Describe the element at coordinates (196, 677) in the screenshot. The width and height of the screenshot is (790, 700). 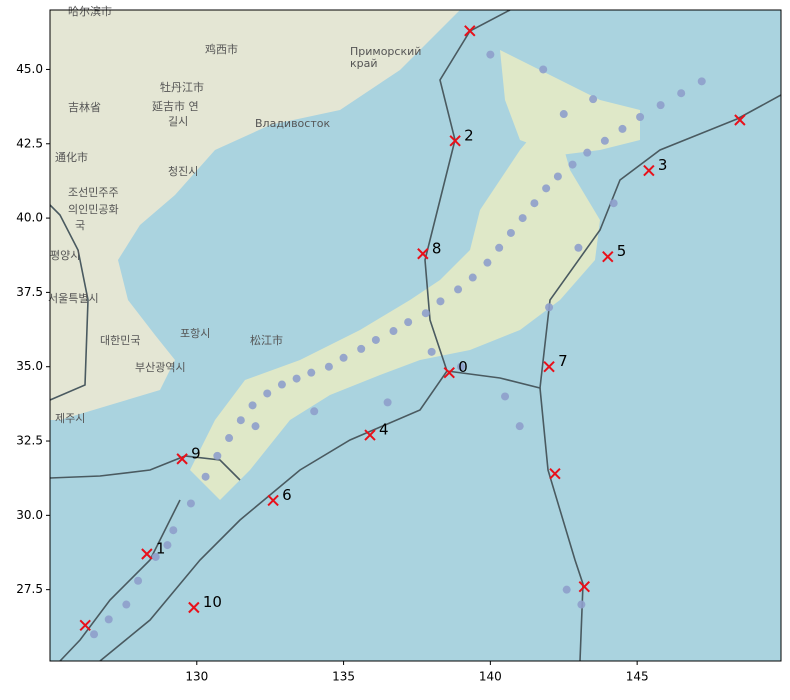
I see `x-tick-label: 130` at that location.